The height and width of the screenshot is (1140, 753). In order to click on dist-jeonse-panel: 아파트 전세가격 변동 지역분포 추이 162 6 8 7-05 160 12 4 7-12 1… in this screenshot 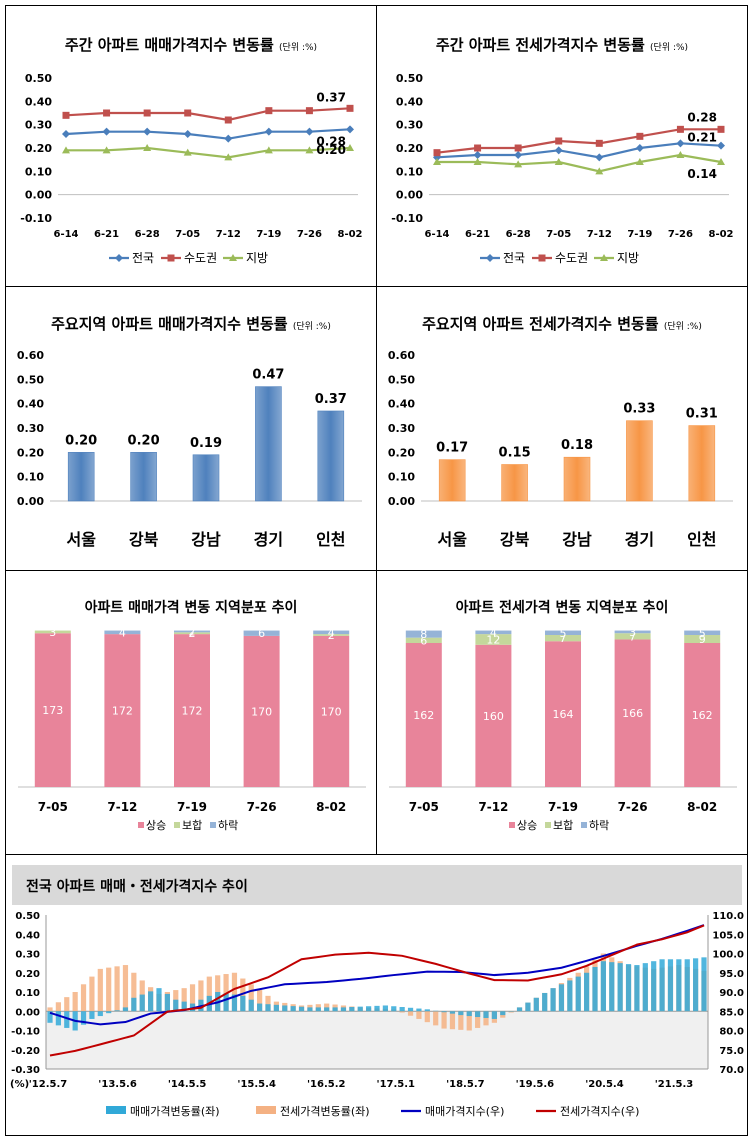, I will do `click(562, 712)`.